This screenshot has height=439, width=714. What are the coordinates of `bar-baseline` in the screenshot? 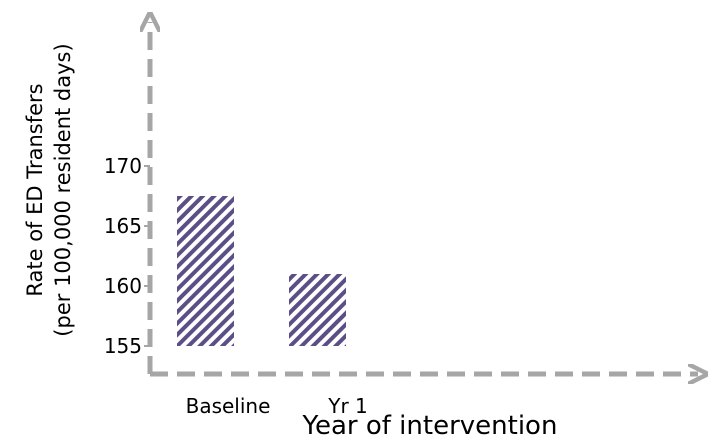 It's located at (205, 271).